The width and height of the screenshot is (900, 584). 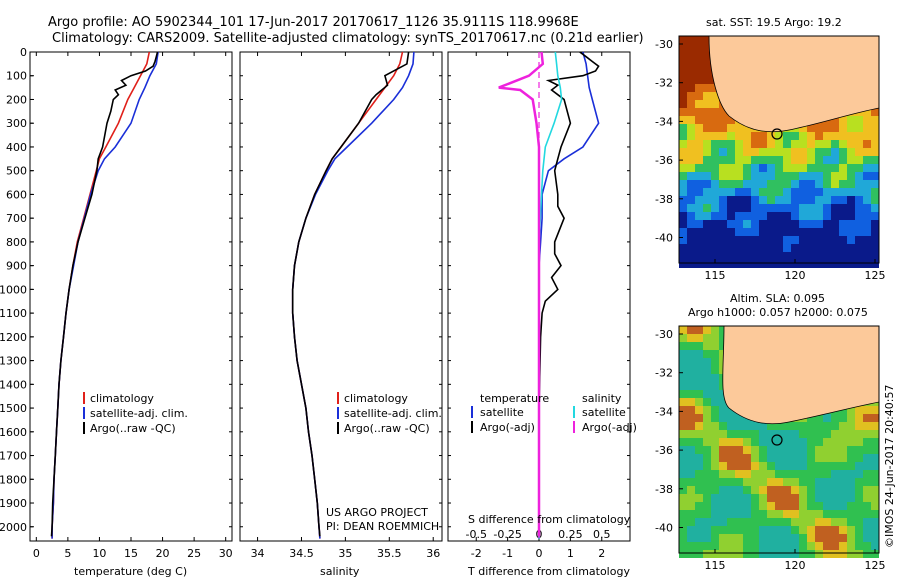 I want to click on depth-tick-label: 1200, so click(x=13, y=337).